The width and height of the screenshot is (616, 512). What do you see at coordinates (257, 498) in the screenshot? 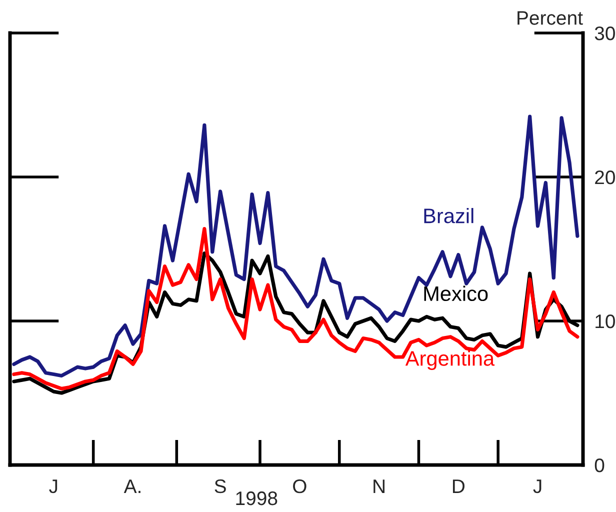
I see `x-axis-title: 1998` at bounding box center [257, 498].